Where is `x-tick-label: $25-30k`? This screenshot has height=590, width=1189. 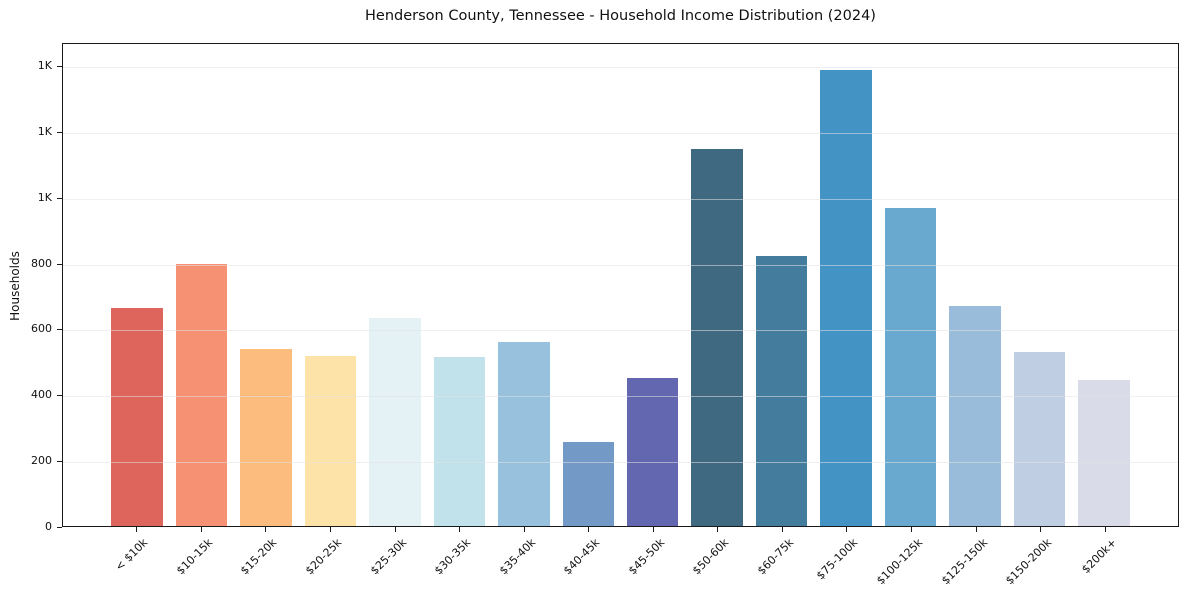
x-tick-label: $25-30k is located at coordinates (388, 557).